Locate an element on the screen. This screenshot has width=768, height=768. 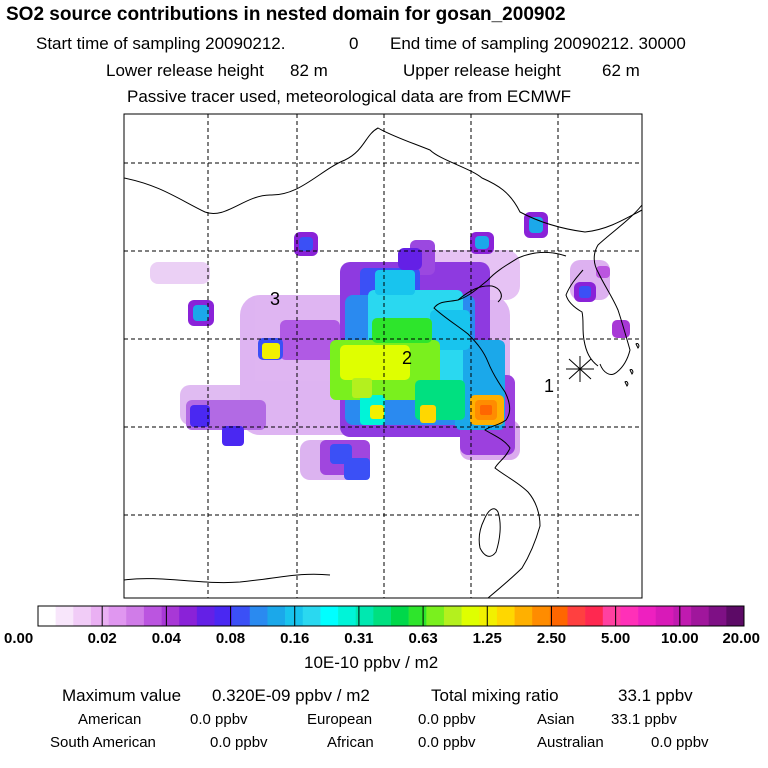
plume-yellow is located at coordinates (349, 383).